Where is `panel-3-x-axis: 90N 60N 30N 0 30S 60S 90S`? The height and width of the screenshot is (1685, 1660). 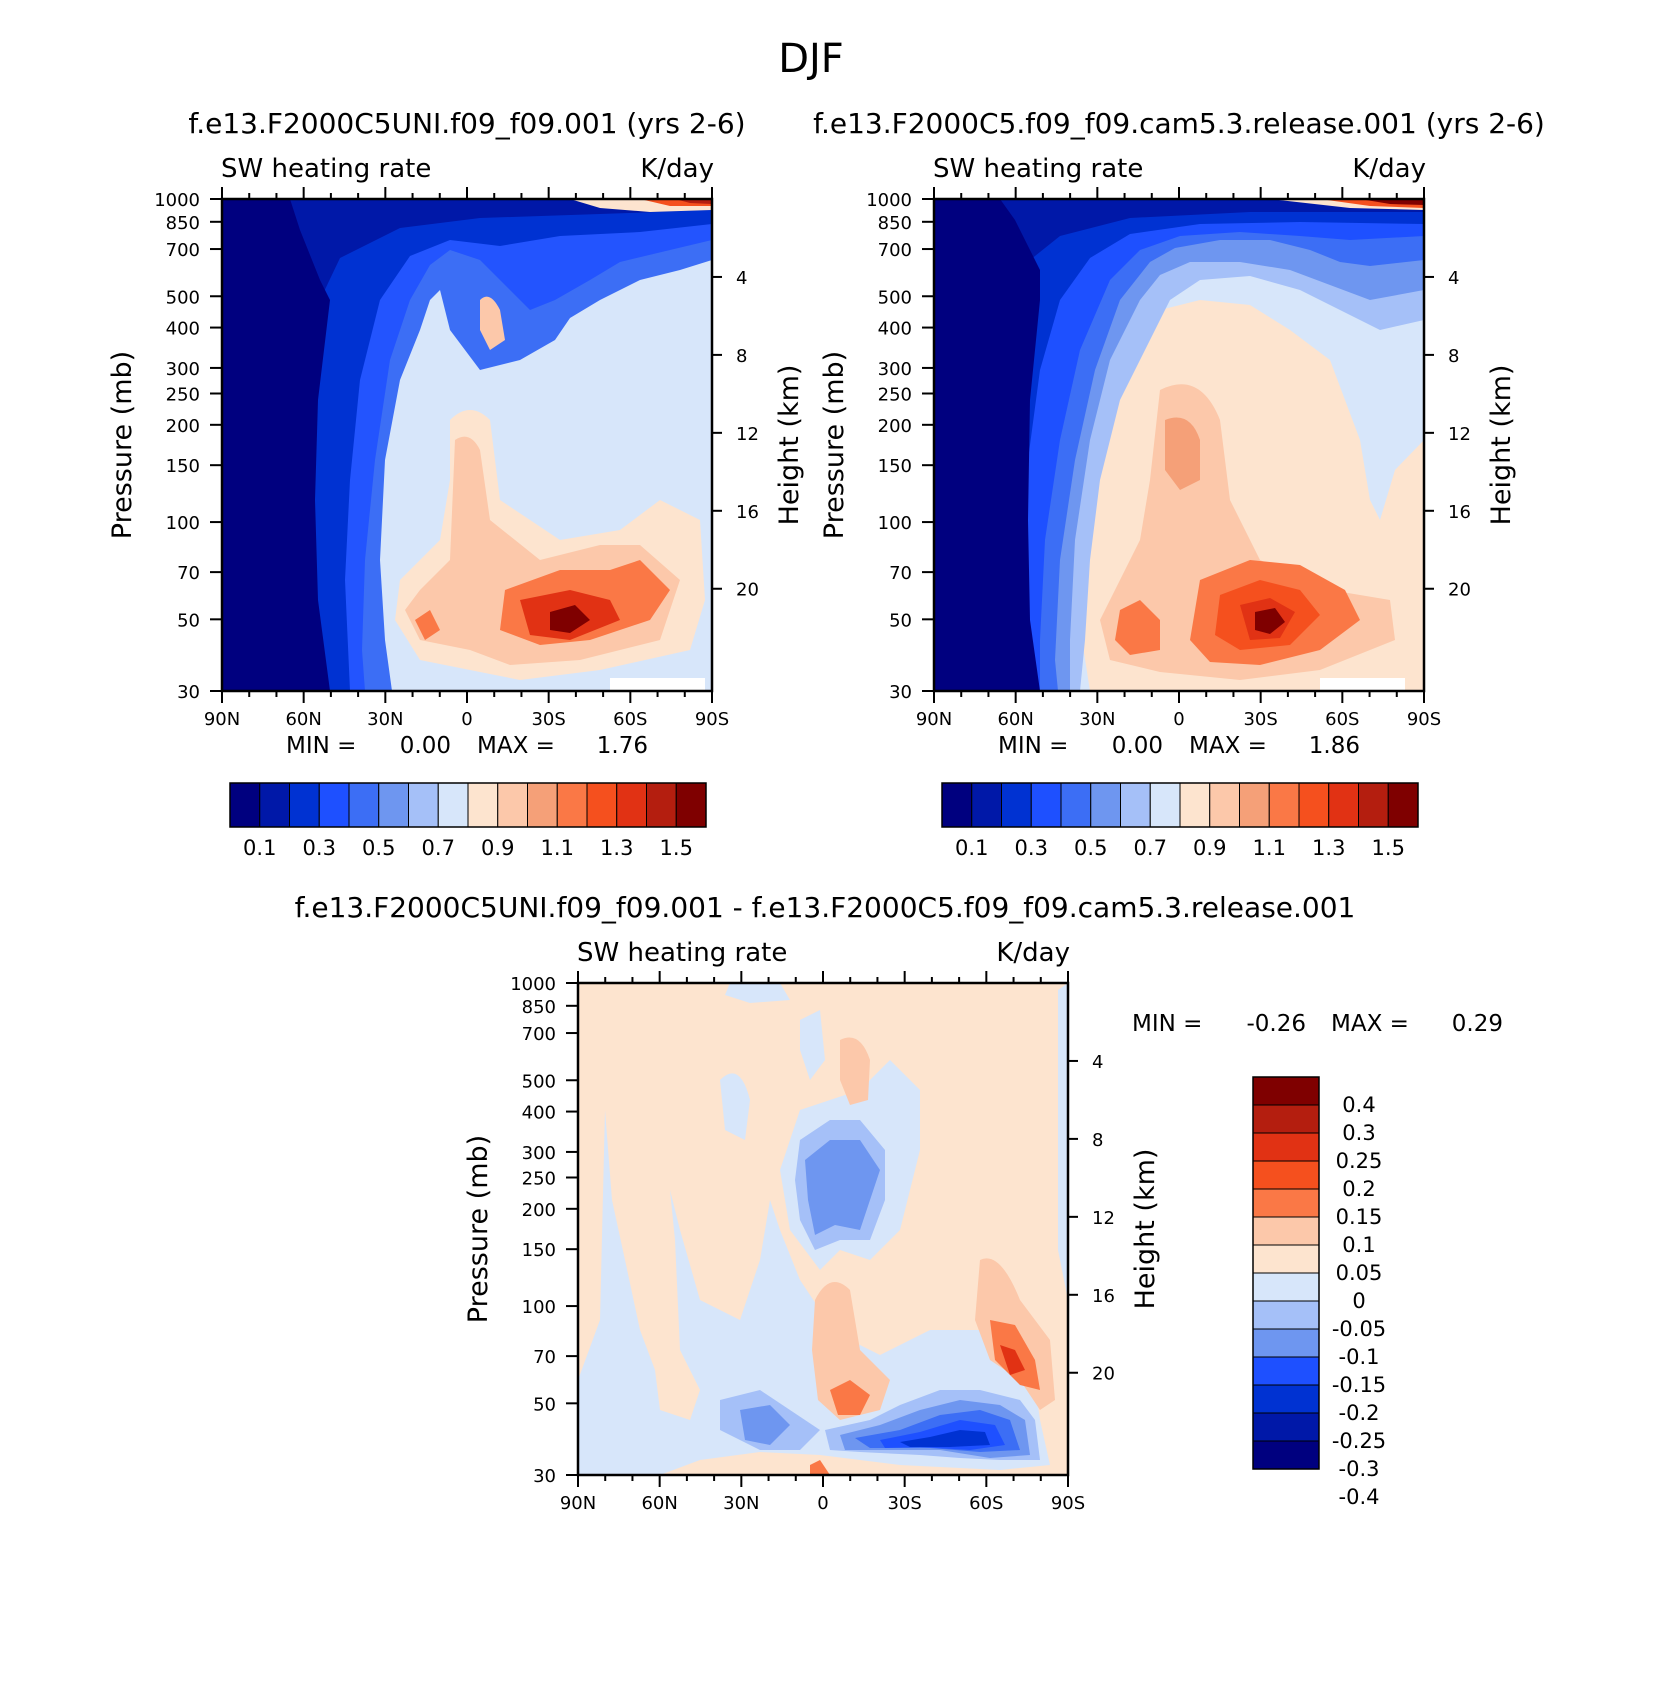
panel-3-x-axis: 90N 60N 30N 0 30S 60S 90S is located at coordinates (822, 1242).